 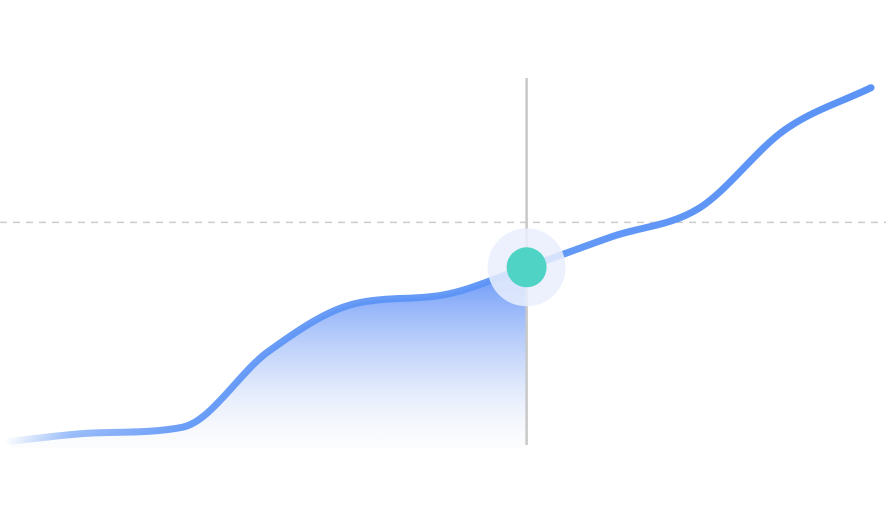 I want to click on marker-layer, so click(x=526, y=267).